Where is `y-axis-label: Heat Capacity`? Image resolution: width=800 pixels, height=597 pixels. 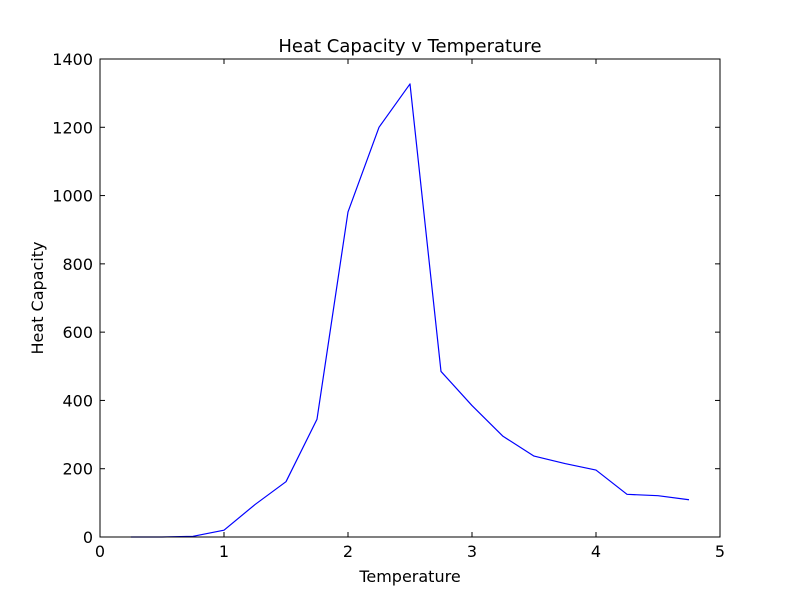
y-axis-label: Heat Capacity is located at coordinates (37, 298).